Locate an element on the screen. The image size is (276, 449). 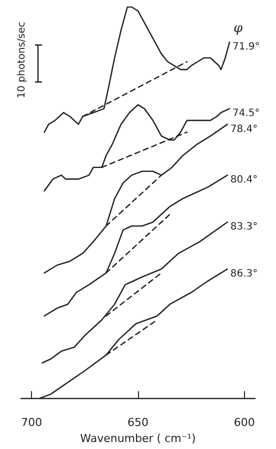
series-label: 83.3° is located at coordinates (244, 227).